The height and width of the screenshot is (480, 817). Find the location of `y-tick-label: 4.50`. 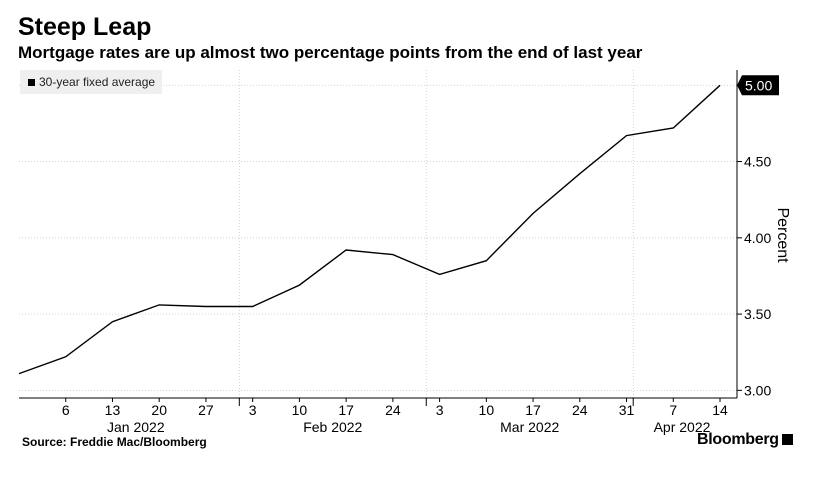

y-tick-label: 4.50 is located at coordinates (757, 162).